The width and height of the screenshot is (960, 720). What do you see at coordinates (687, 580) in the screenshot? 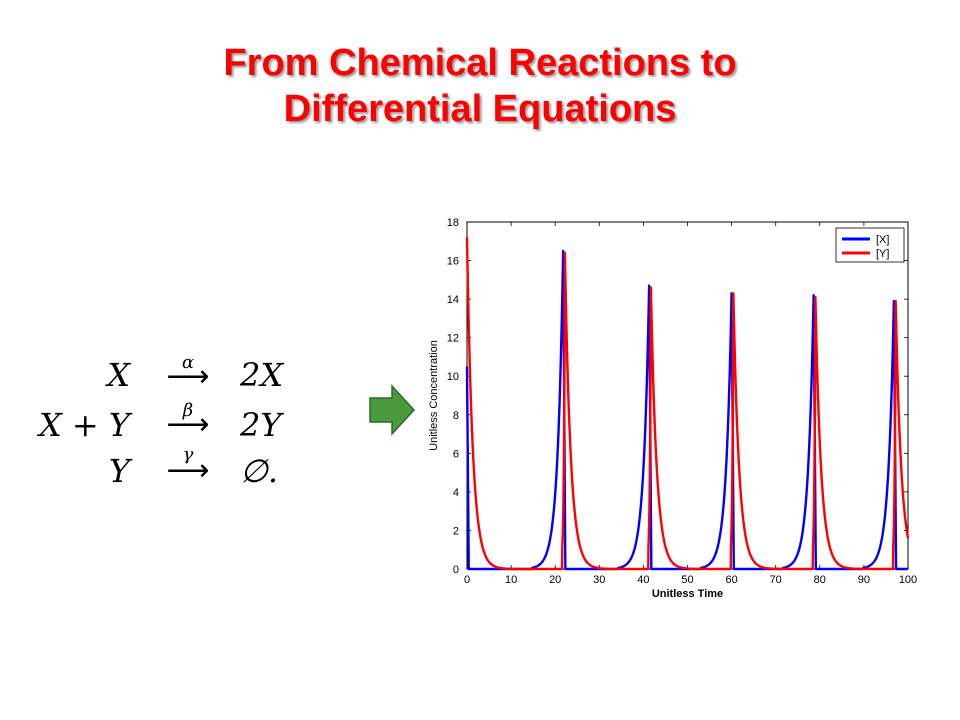
I see `x-tick-label: 50` at bounding box center [687, 580].